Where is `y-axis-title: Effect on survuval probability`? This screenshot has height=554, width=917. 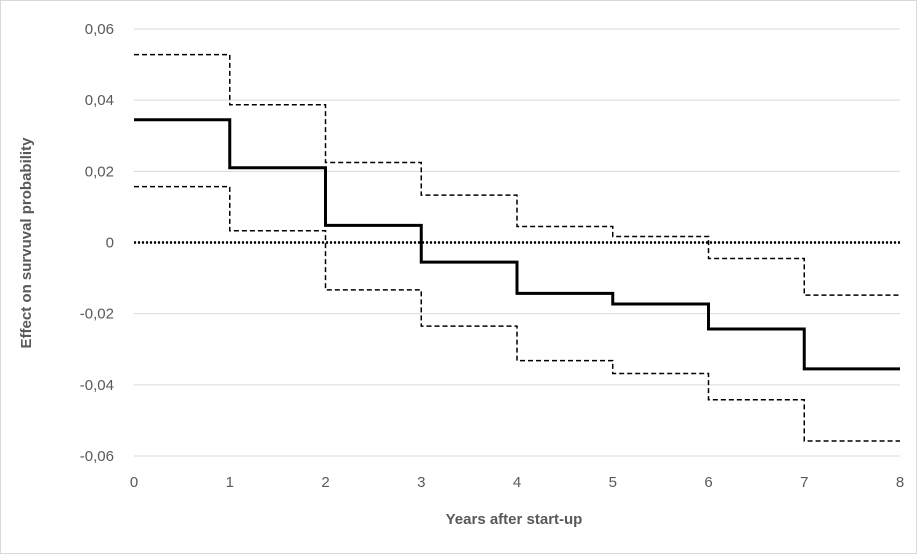 y-axis-title: Effect on survuval probability is located at coordinates (26, 243).